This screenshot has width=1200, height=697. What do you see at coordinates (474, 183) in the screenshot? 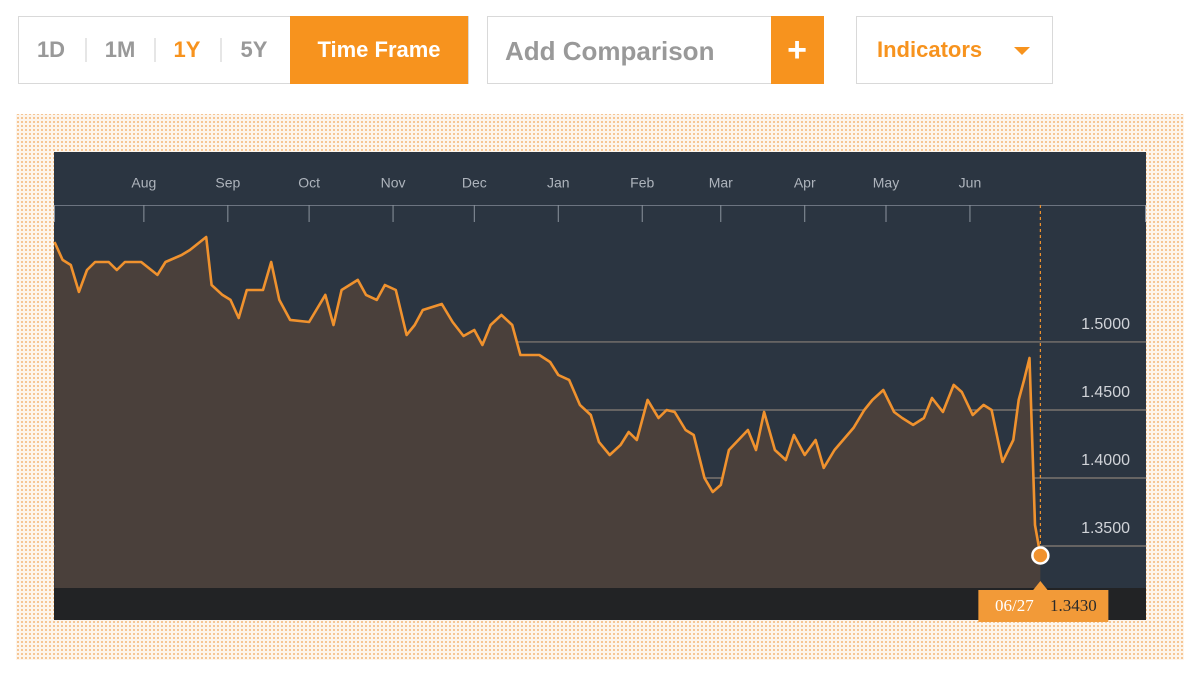
I see `x-tick-label: Dec` at bounding box center [474, 183].